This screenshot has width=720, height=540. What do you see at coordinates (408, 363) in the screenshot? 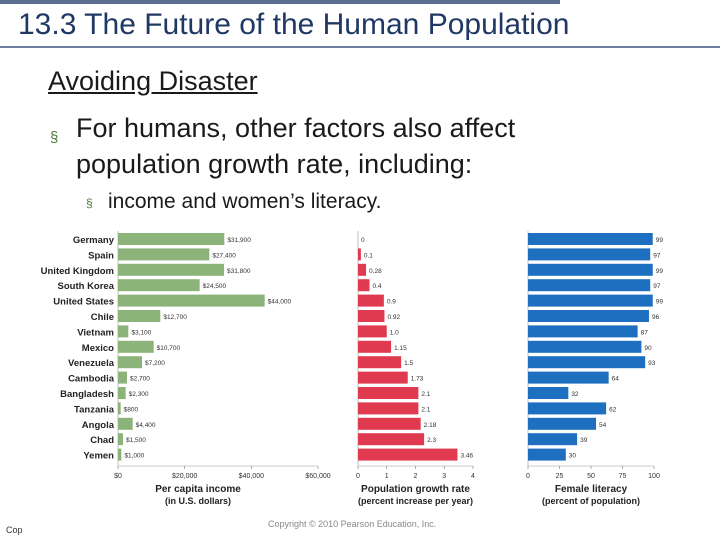
I see `growth-value-label: 1.5` at bounding box center [408, 363].